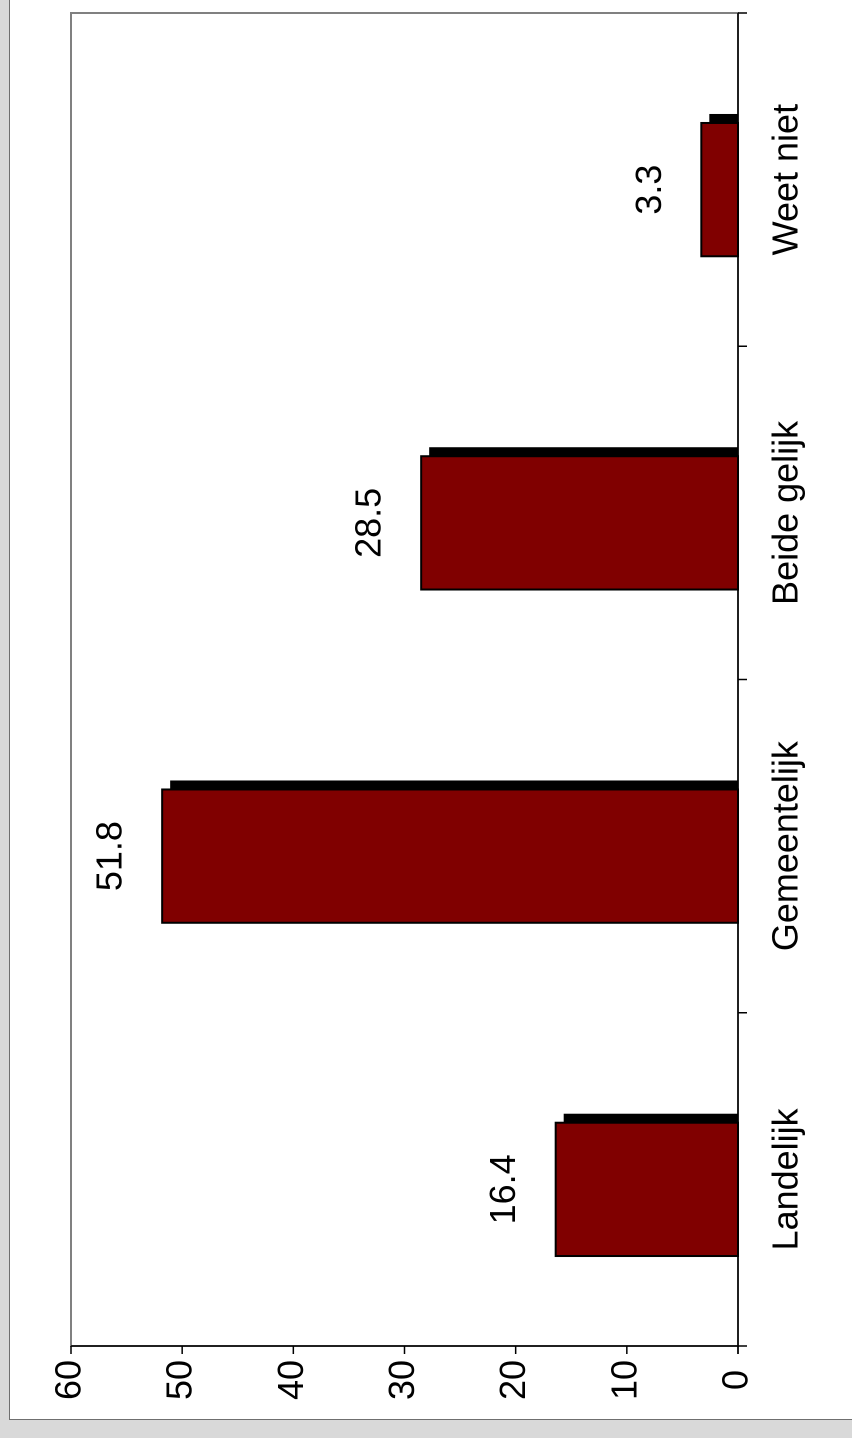 The height and width of the screenshot is (1438, 852). What do you see at coordinates (368, 523) in the screenshot?
I see `data-label: 28.5` at bounding box center [368, 523].